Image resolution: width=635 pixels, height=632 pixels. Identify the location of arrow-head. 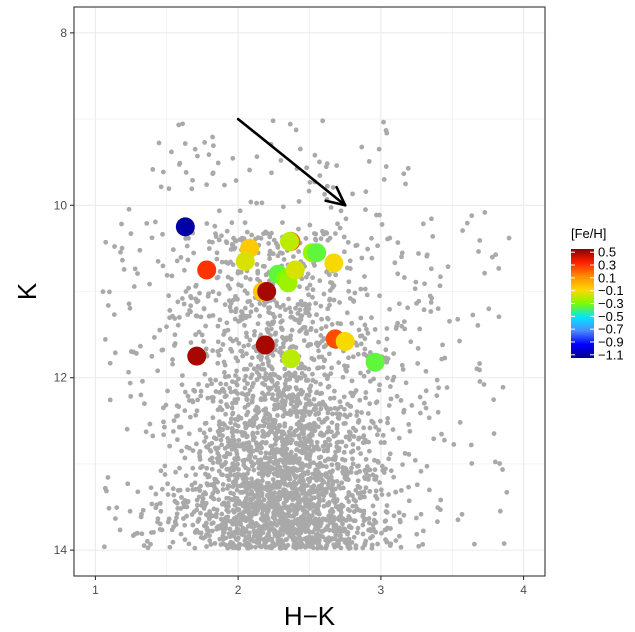
(335, 196).